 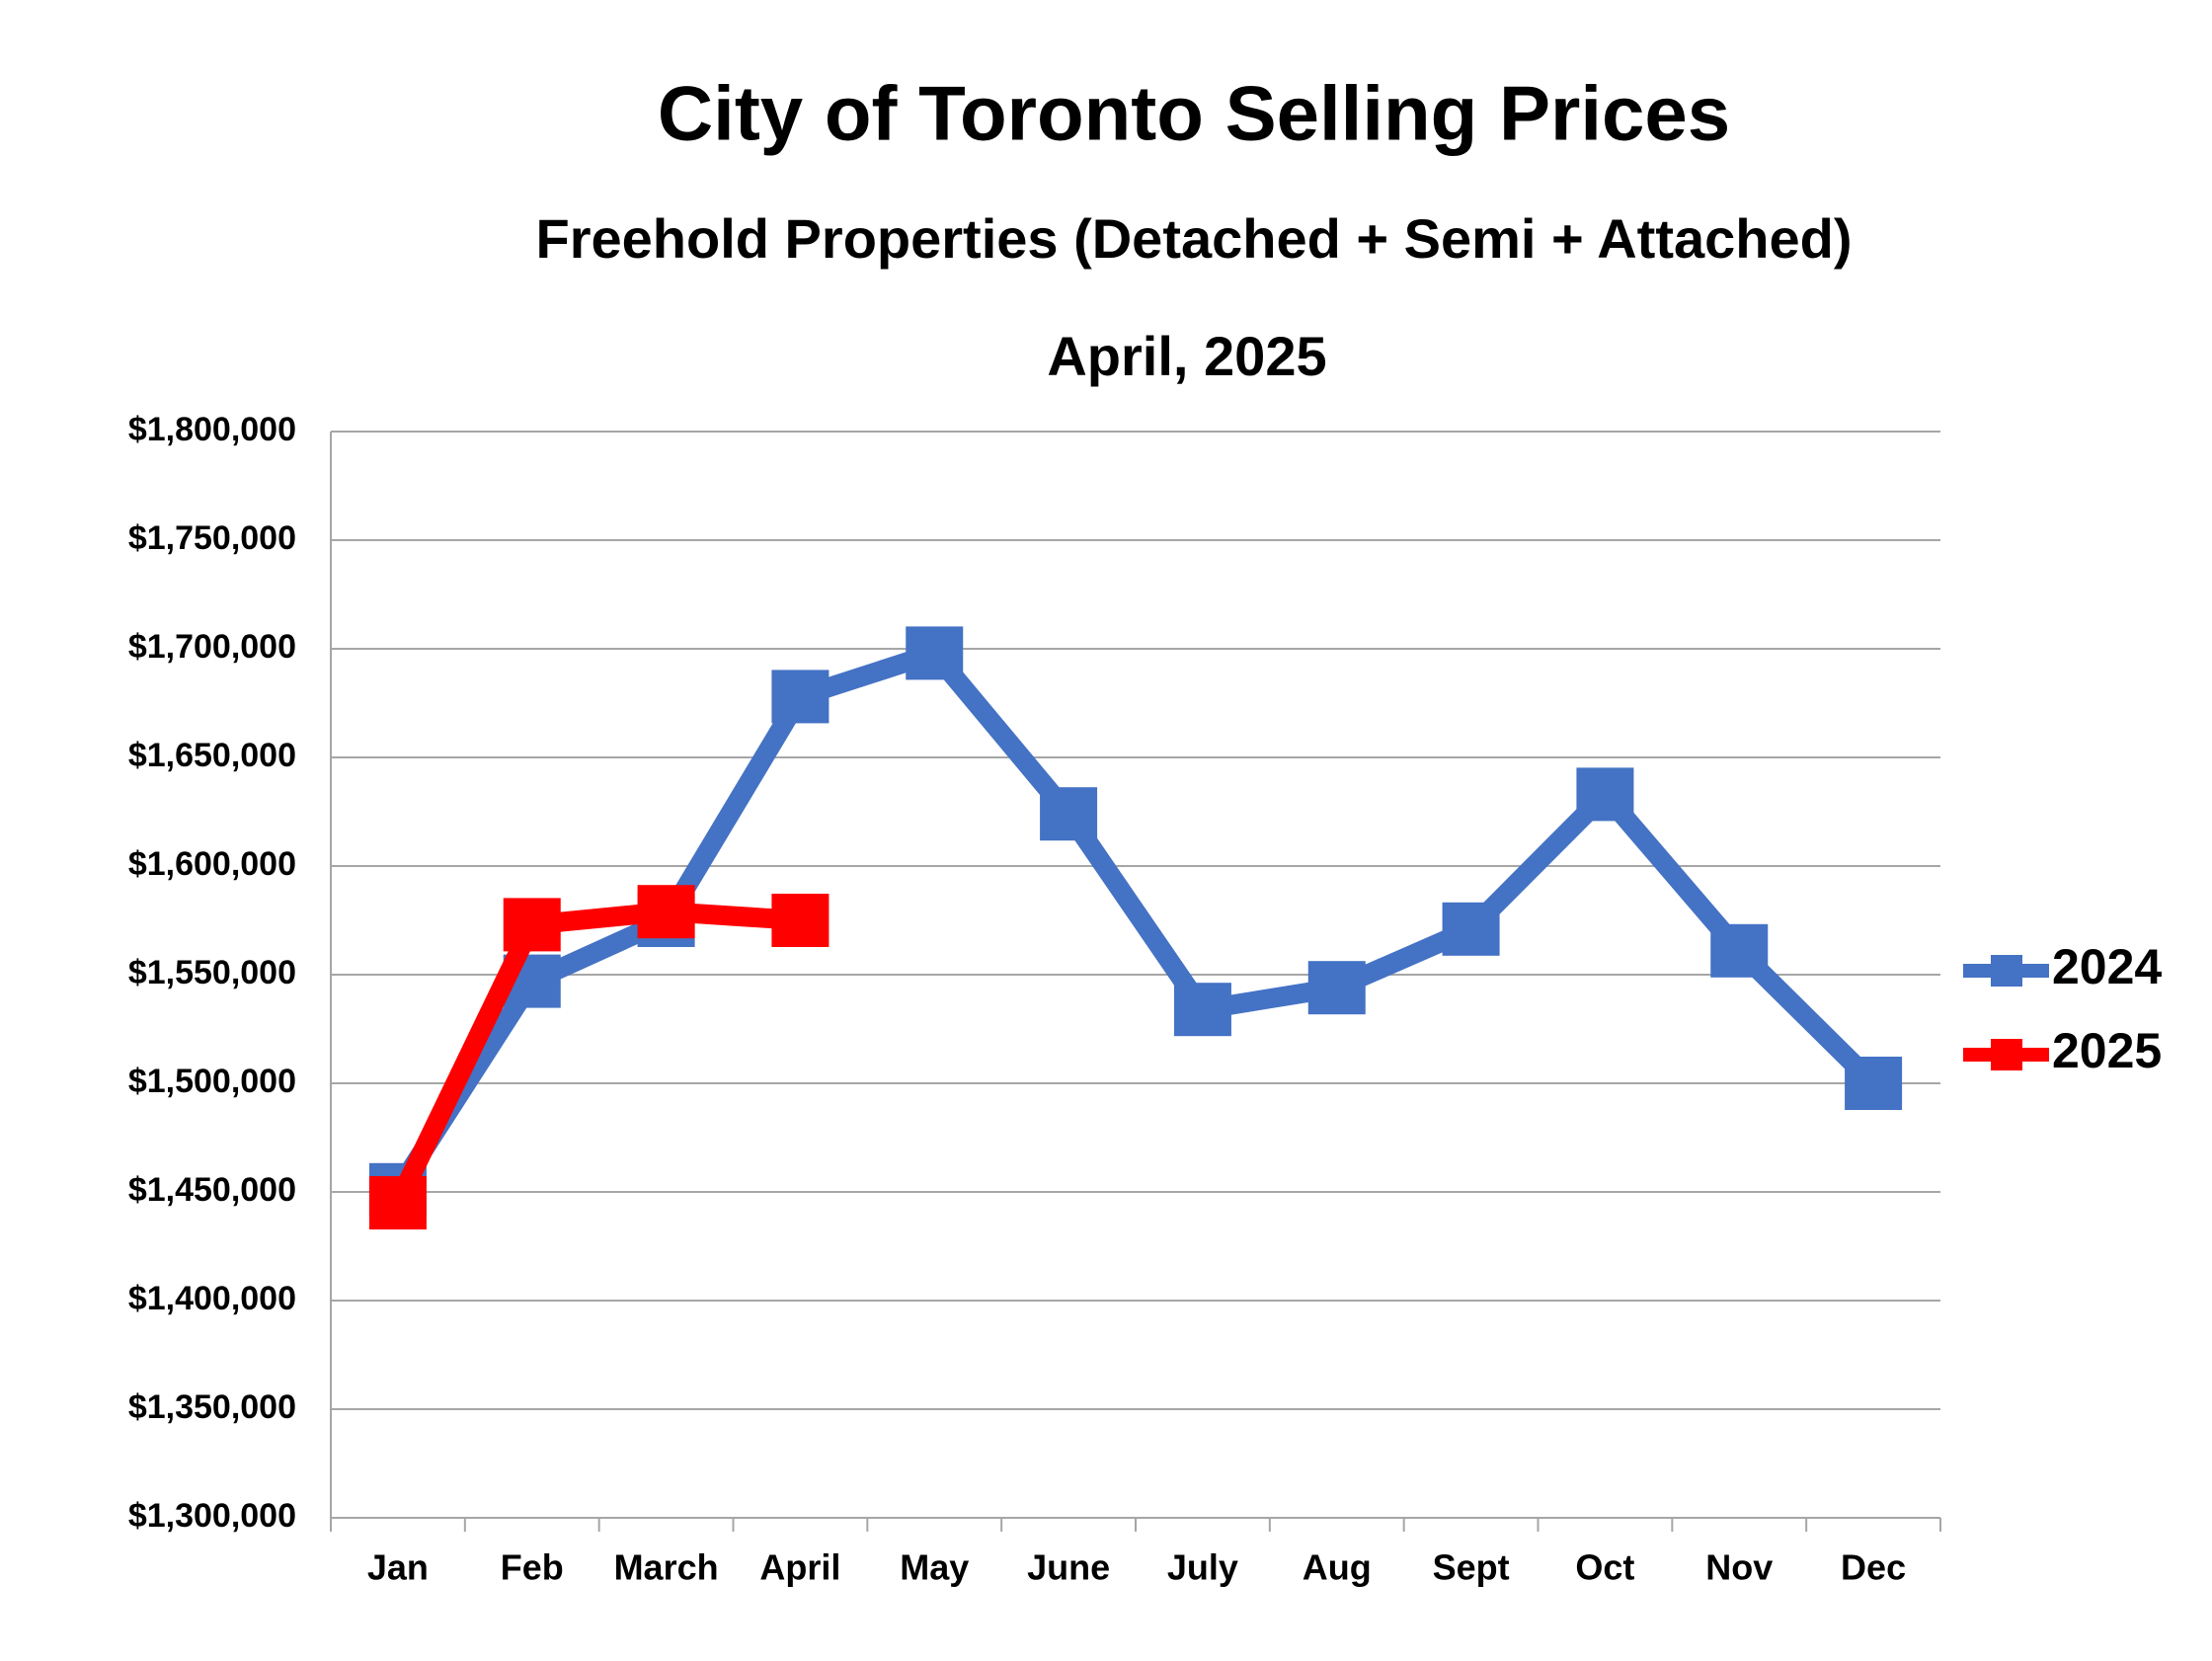 What do you see at coordinates (398, 1568) in the screenshot?
I see `x-tick-label: Jan` at bounding box center [398, 1568].